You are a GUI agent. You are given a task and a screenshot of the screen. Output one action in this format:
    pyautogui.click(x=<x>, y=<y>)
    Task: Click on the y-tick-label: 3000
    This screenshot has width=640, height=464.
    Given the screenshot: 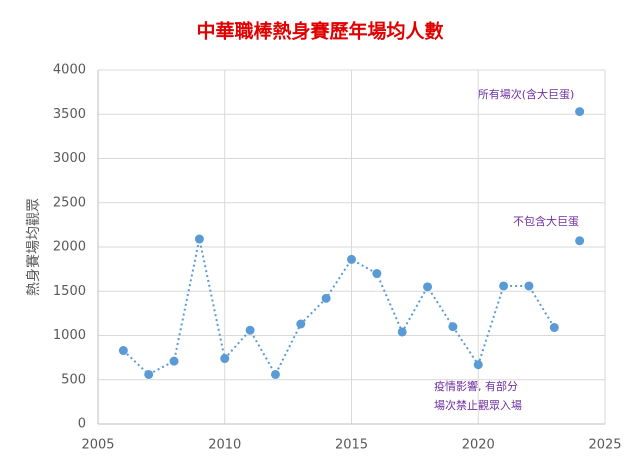 What is the action you would take?
    pyautogui.click(x=69, y=158)
    